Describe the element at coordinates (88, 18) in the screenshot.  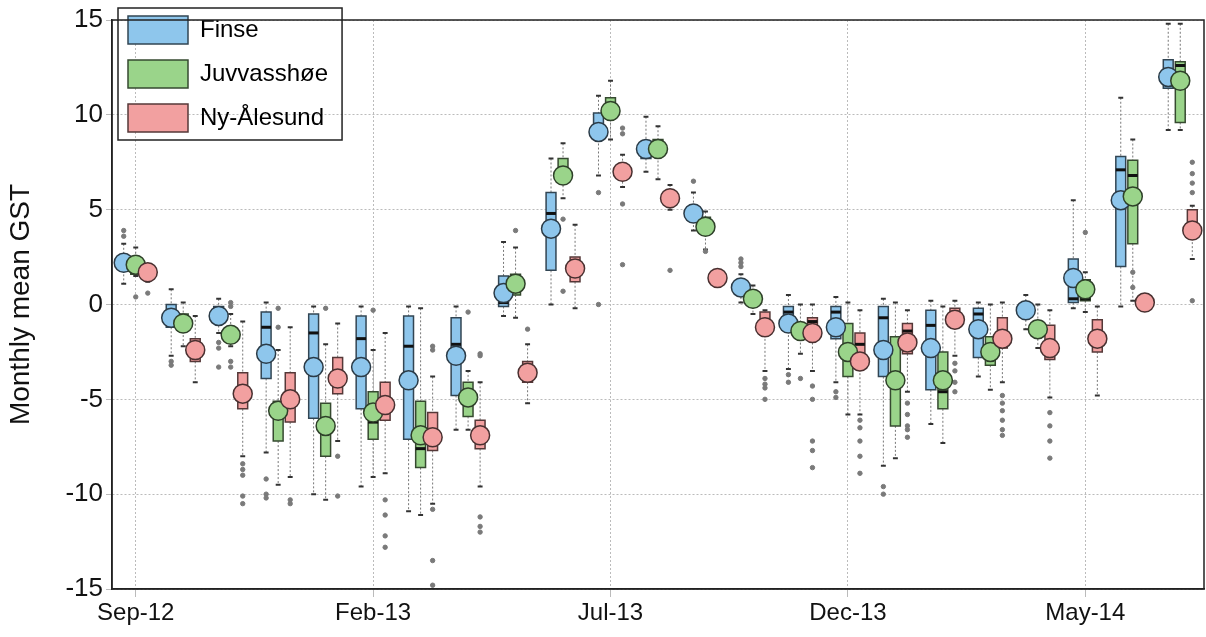
I see `y-tick-label: 15` at that location.